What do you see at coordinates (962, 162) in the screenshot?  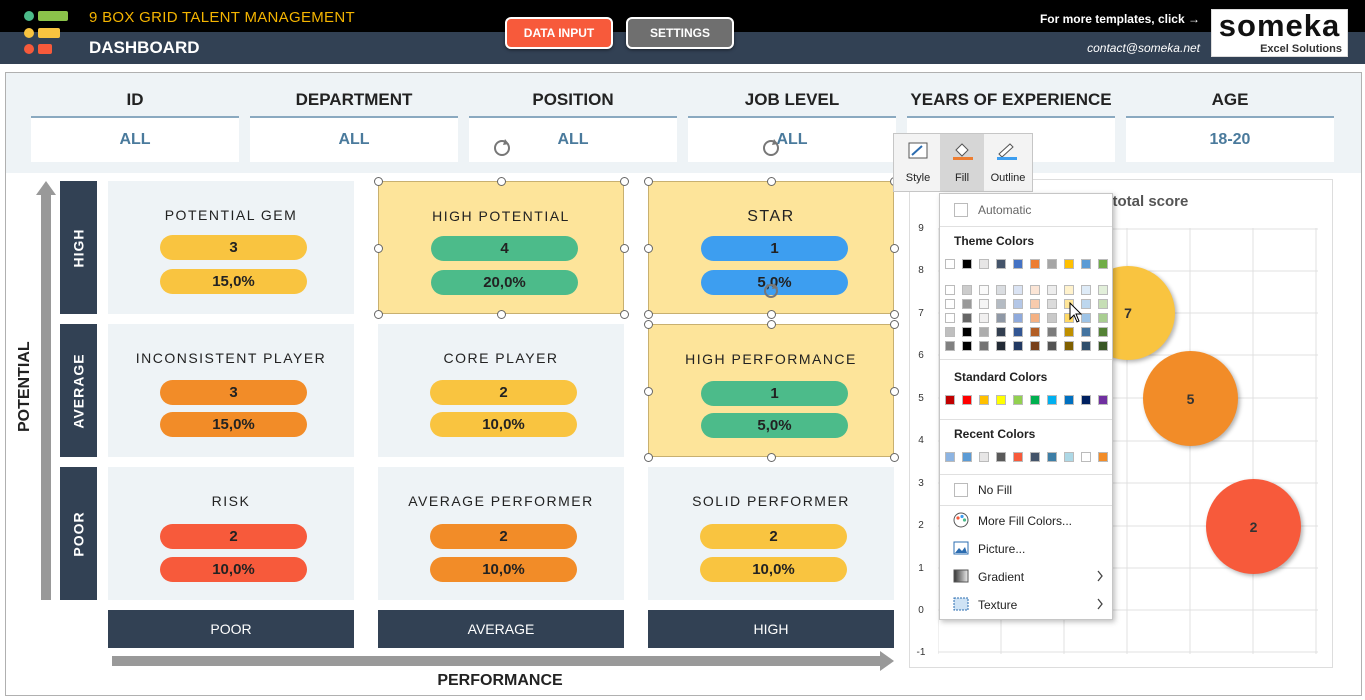 I see `fill-button: Fill` at bounding box center [962, 162].